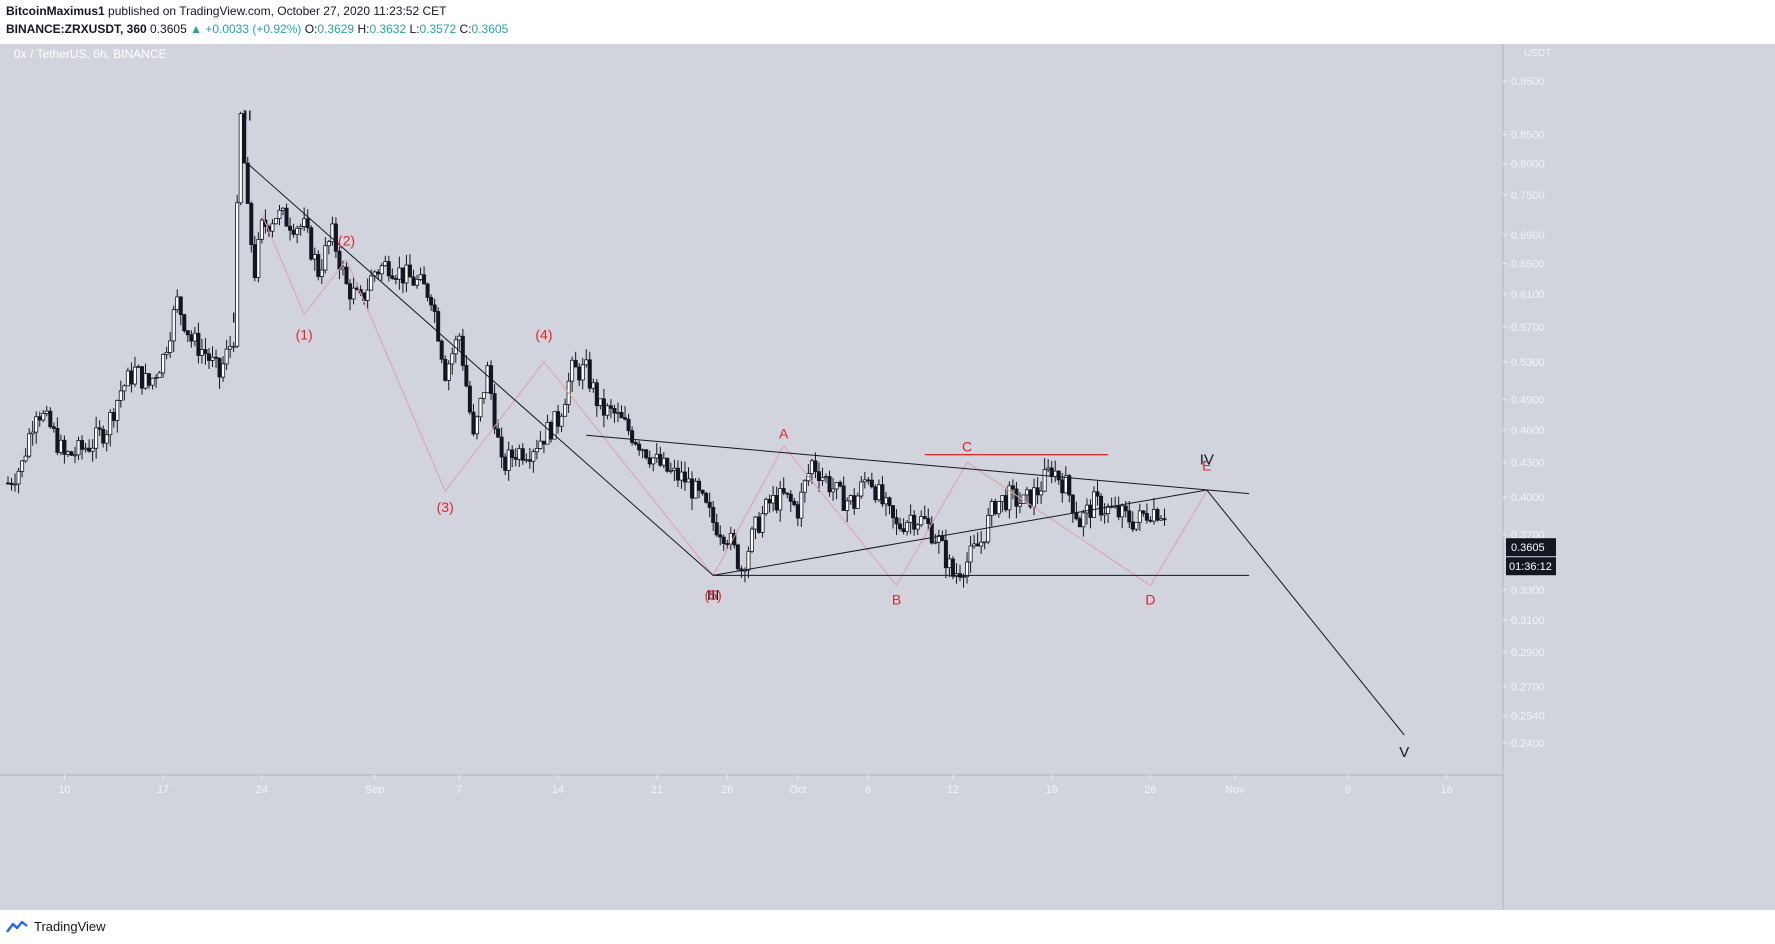 The image size is (1775, 944). Describe the element at coordinates (657, 790) in the screenshot. I see `time-tick-label: 21` at that location.